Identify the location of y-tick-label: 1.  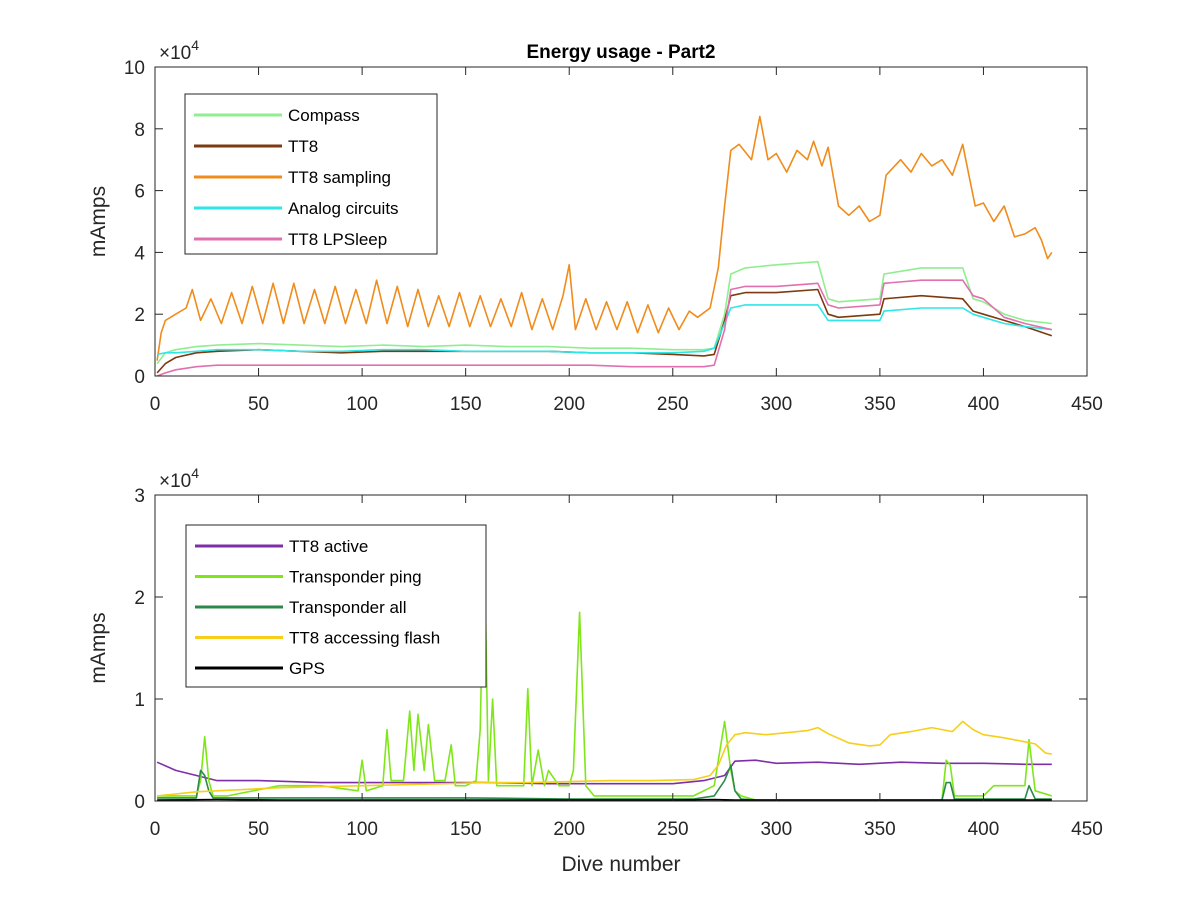
(139, 700).